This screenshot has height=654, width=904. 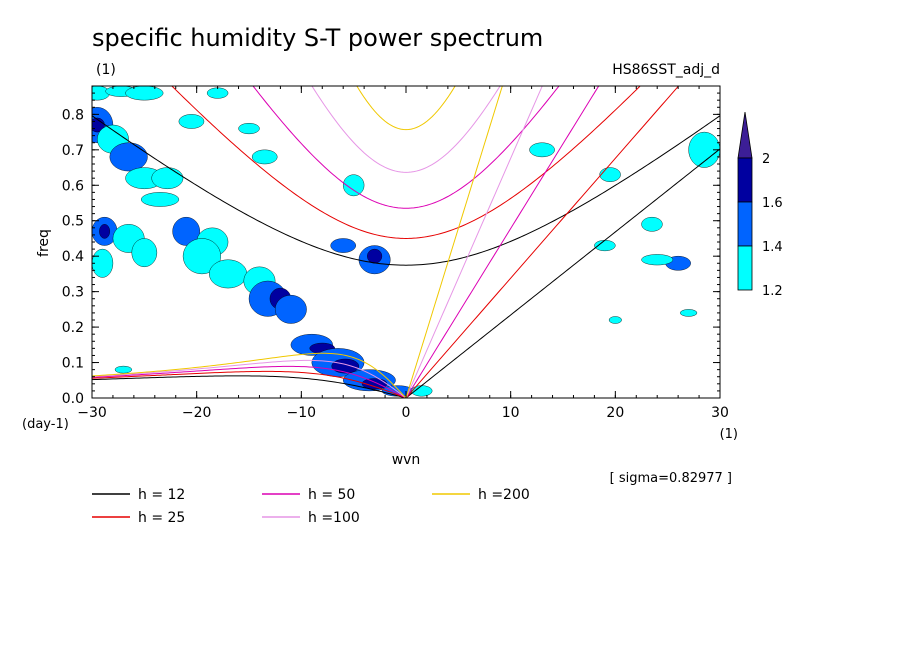 What do you see at coordinates (760, 205) in the screenshot?
I see `colorbar: 1.2 1.4 1.6 2` at bounding box center [760, 205].